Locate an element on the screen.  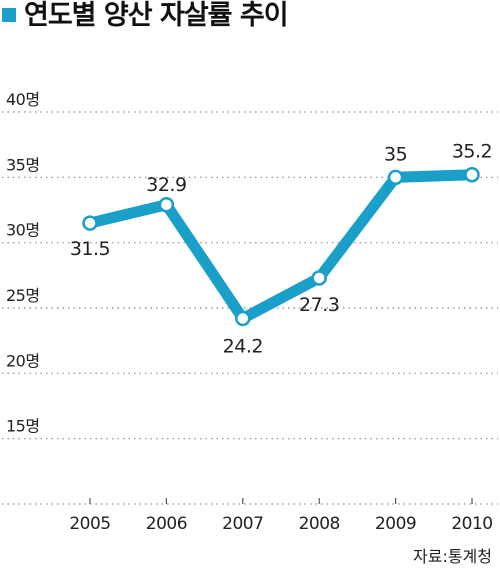
y-tick-label: 15명 is located at coordinates (23, 426).